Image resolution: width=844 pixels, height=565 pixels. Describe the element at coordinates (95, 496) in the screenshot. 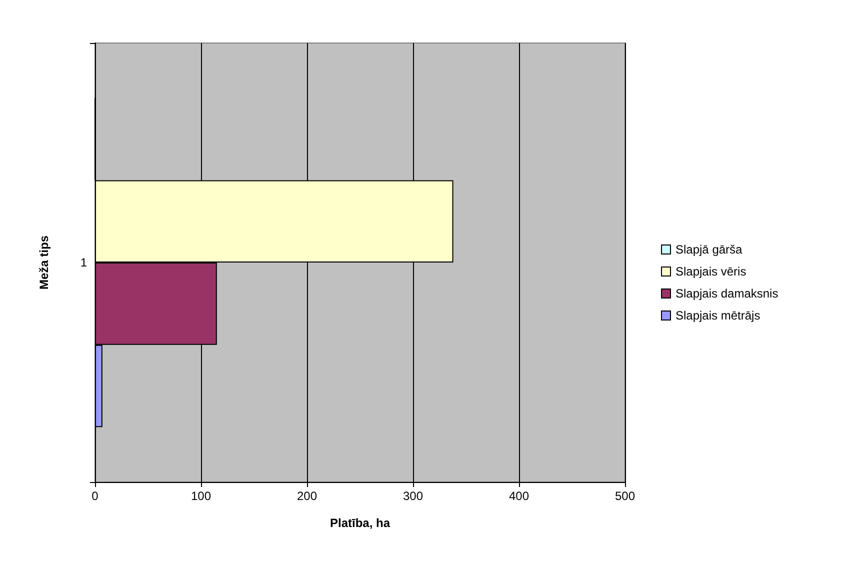

I see `x-tick-label: 0` at that location.